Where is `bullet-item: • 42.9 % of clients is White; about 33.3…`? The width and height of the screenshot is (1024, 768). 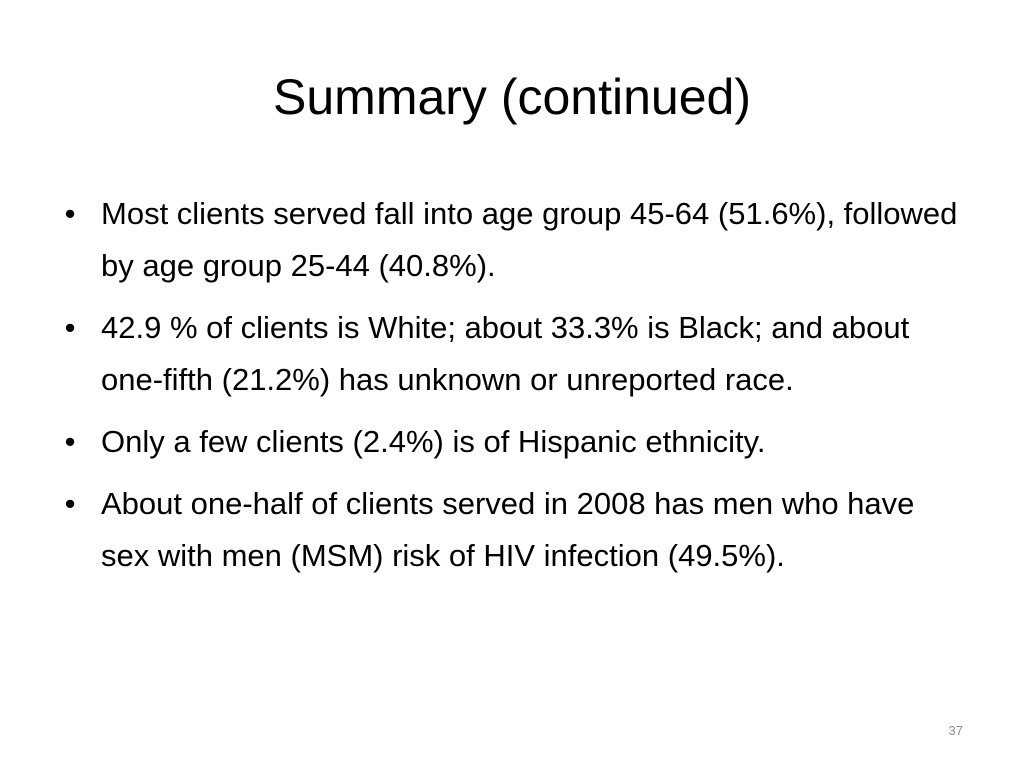
bullet-item: • 42.9 % of clients is White; about 33.3… is located at coordinates (510, 354).